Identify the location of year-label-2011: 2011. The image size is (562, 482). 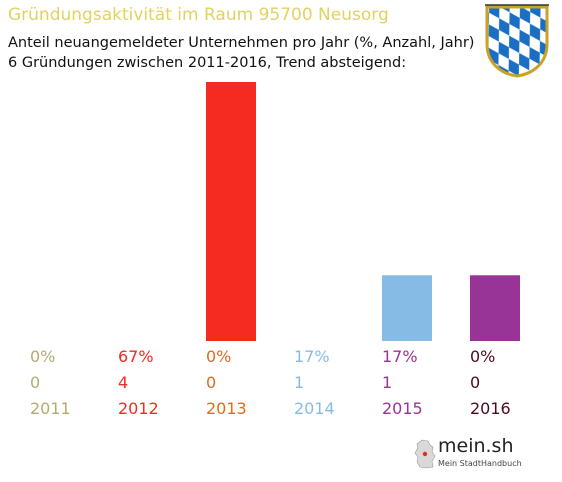
(50, 408).